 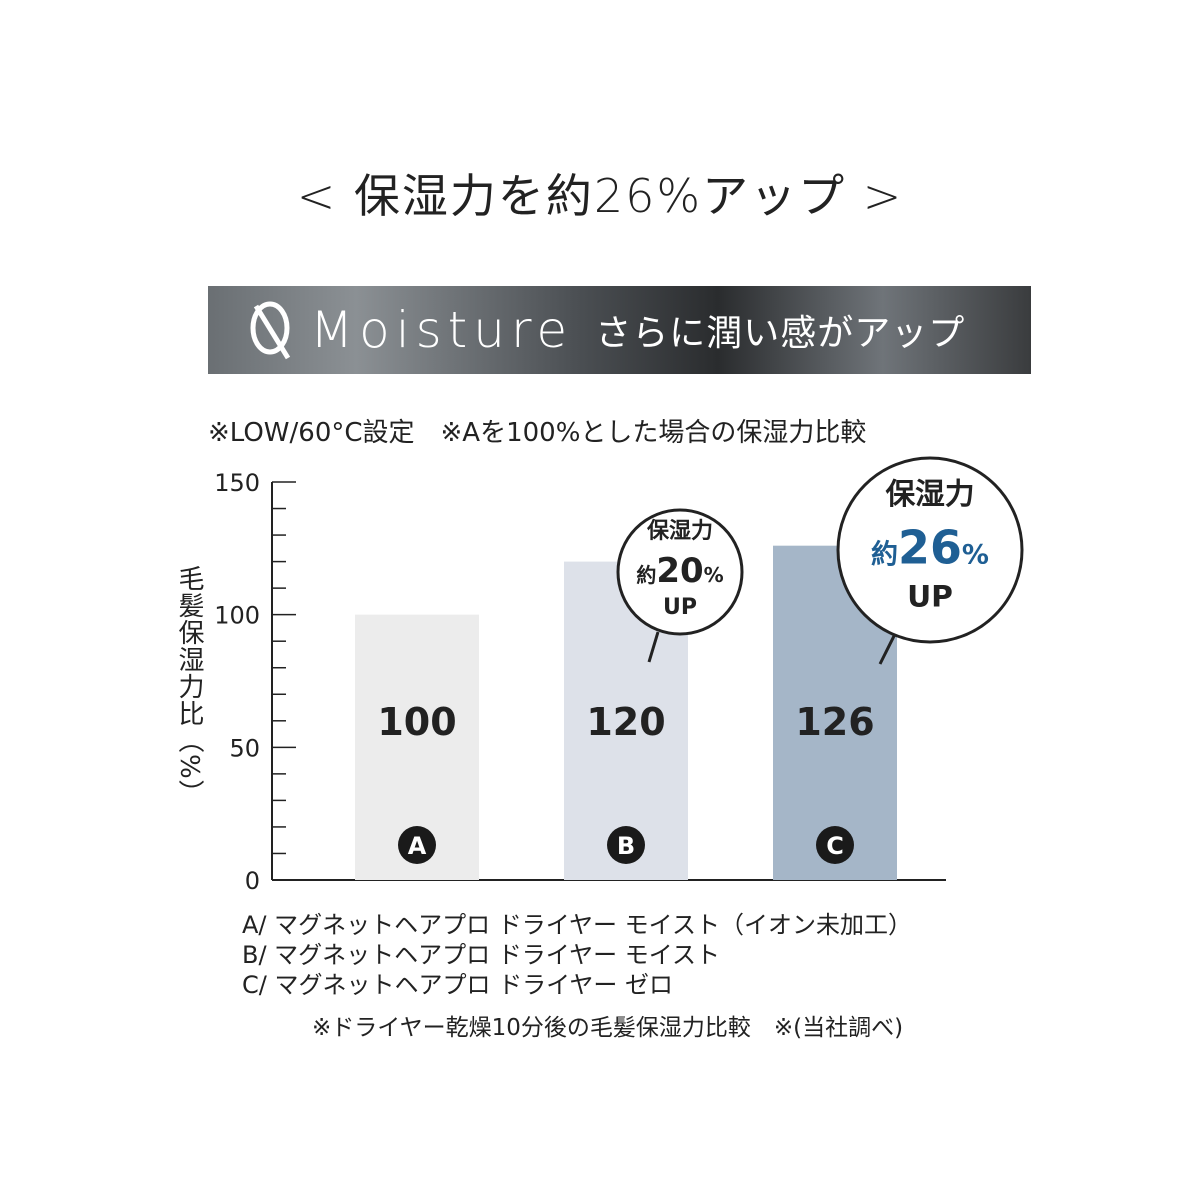 I want to click on category-label: A, so click(x=417, y=846).